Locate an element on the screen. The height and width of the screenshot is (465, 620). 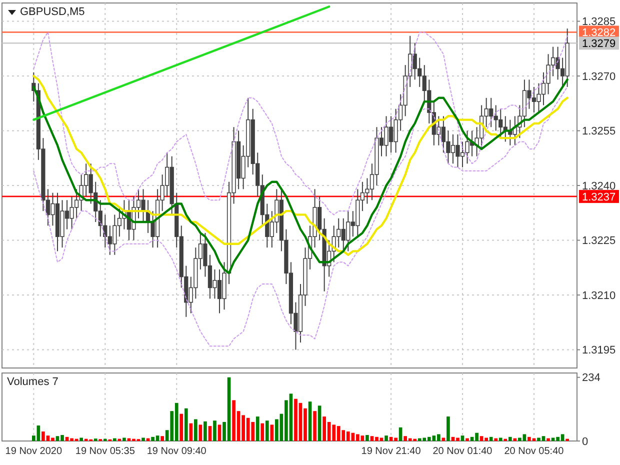
y-tick-label: 0 is located at coordinates (585, 442).